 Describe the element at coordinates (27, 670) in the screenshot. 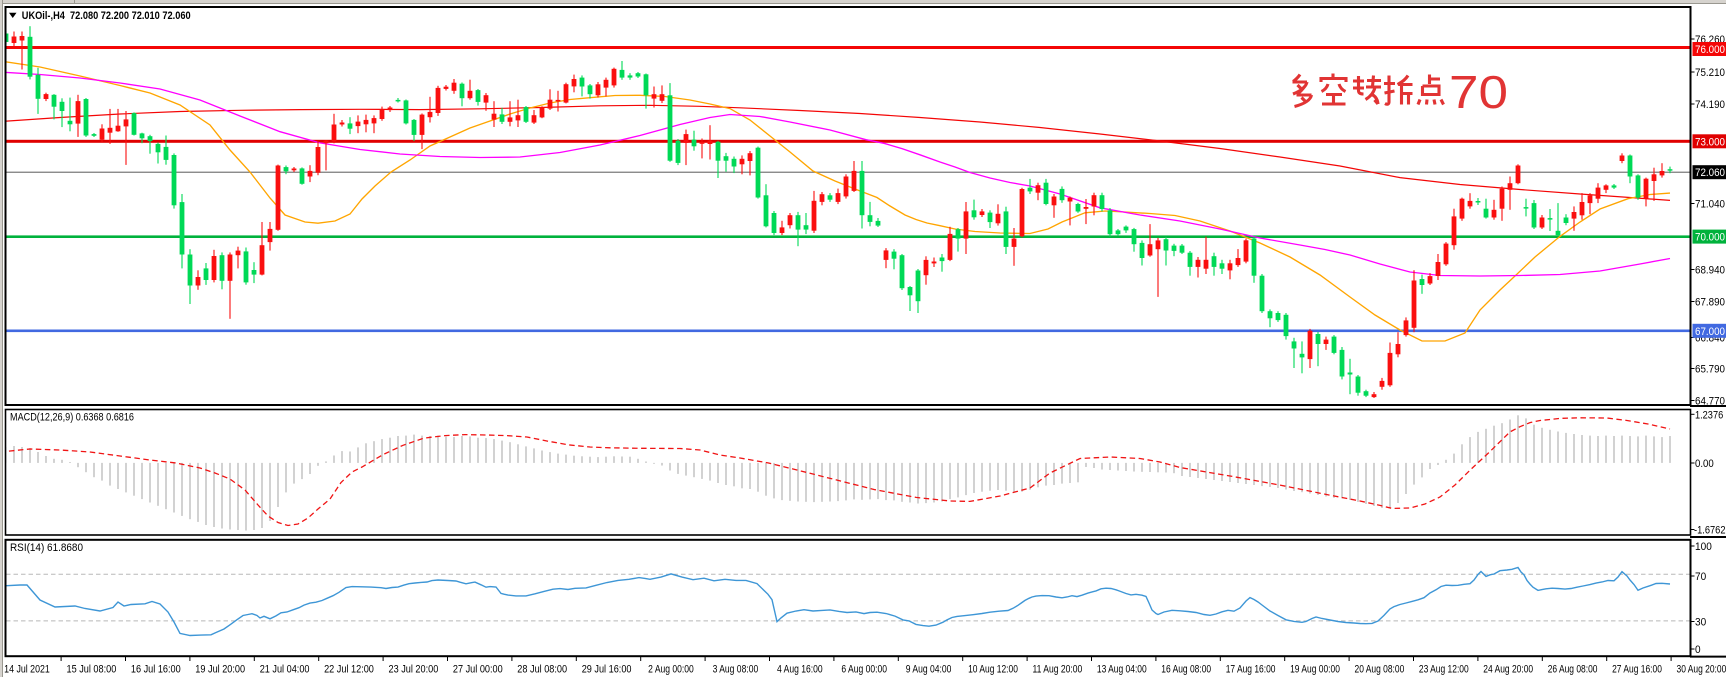

I see `svg-text: 14 Jul 2021` at that location.